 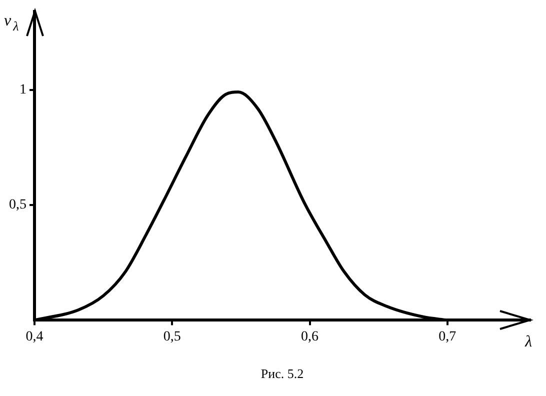 What do you see at coordinates (310, 336) in the screenshot?
I see `x-tick-label: 0,6` at bounding box center [310, 336].